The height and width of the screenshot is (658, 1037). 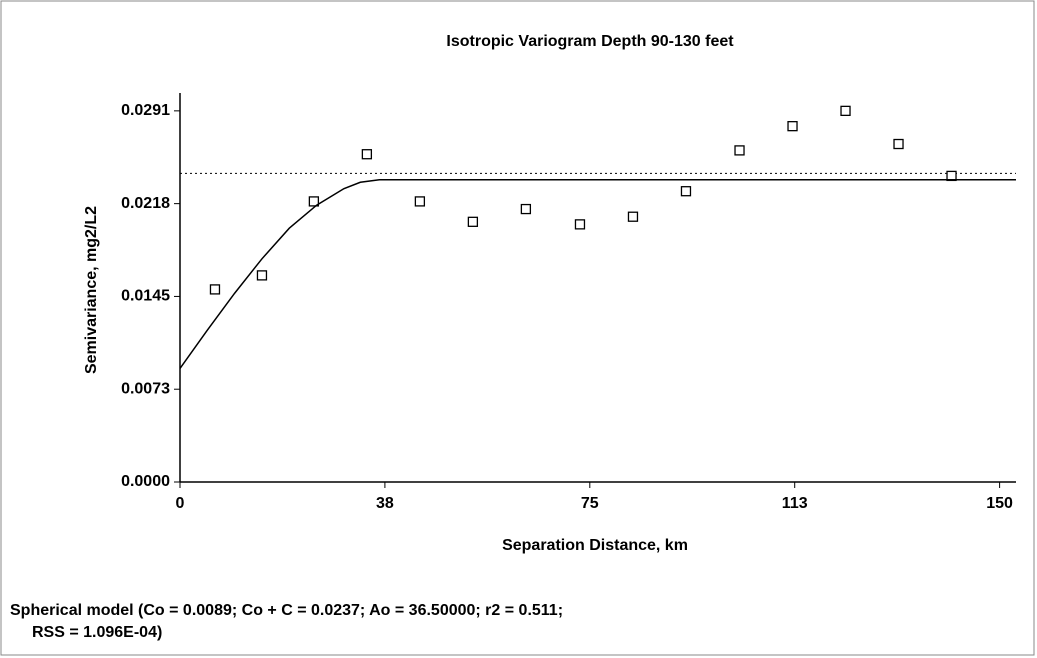 I want to click on y-tick-label: 0.0073, so click(x=145, y=388).